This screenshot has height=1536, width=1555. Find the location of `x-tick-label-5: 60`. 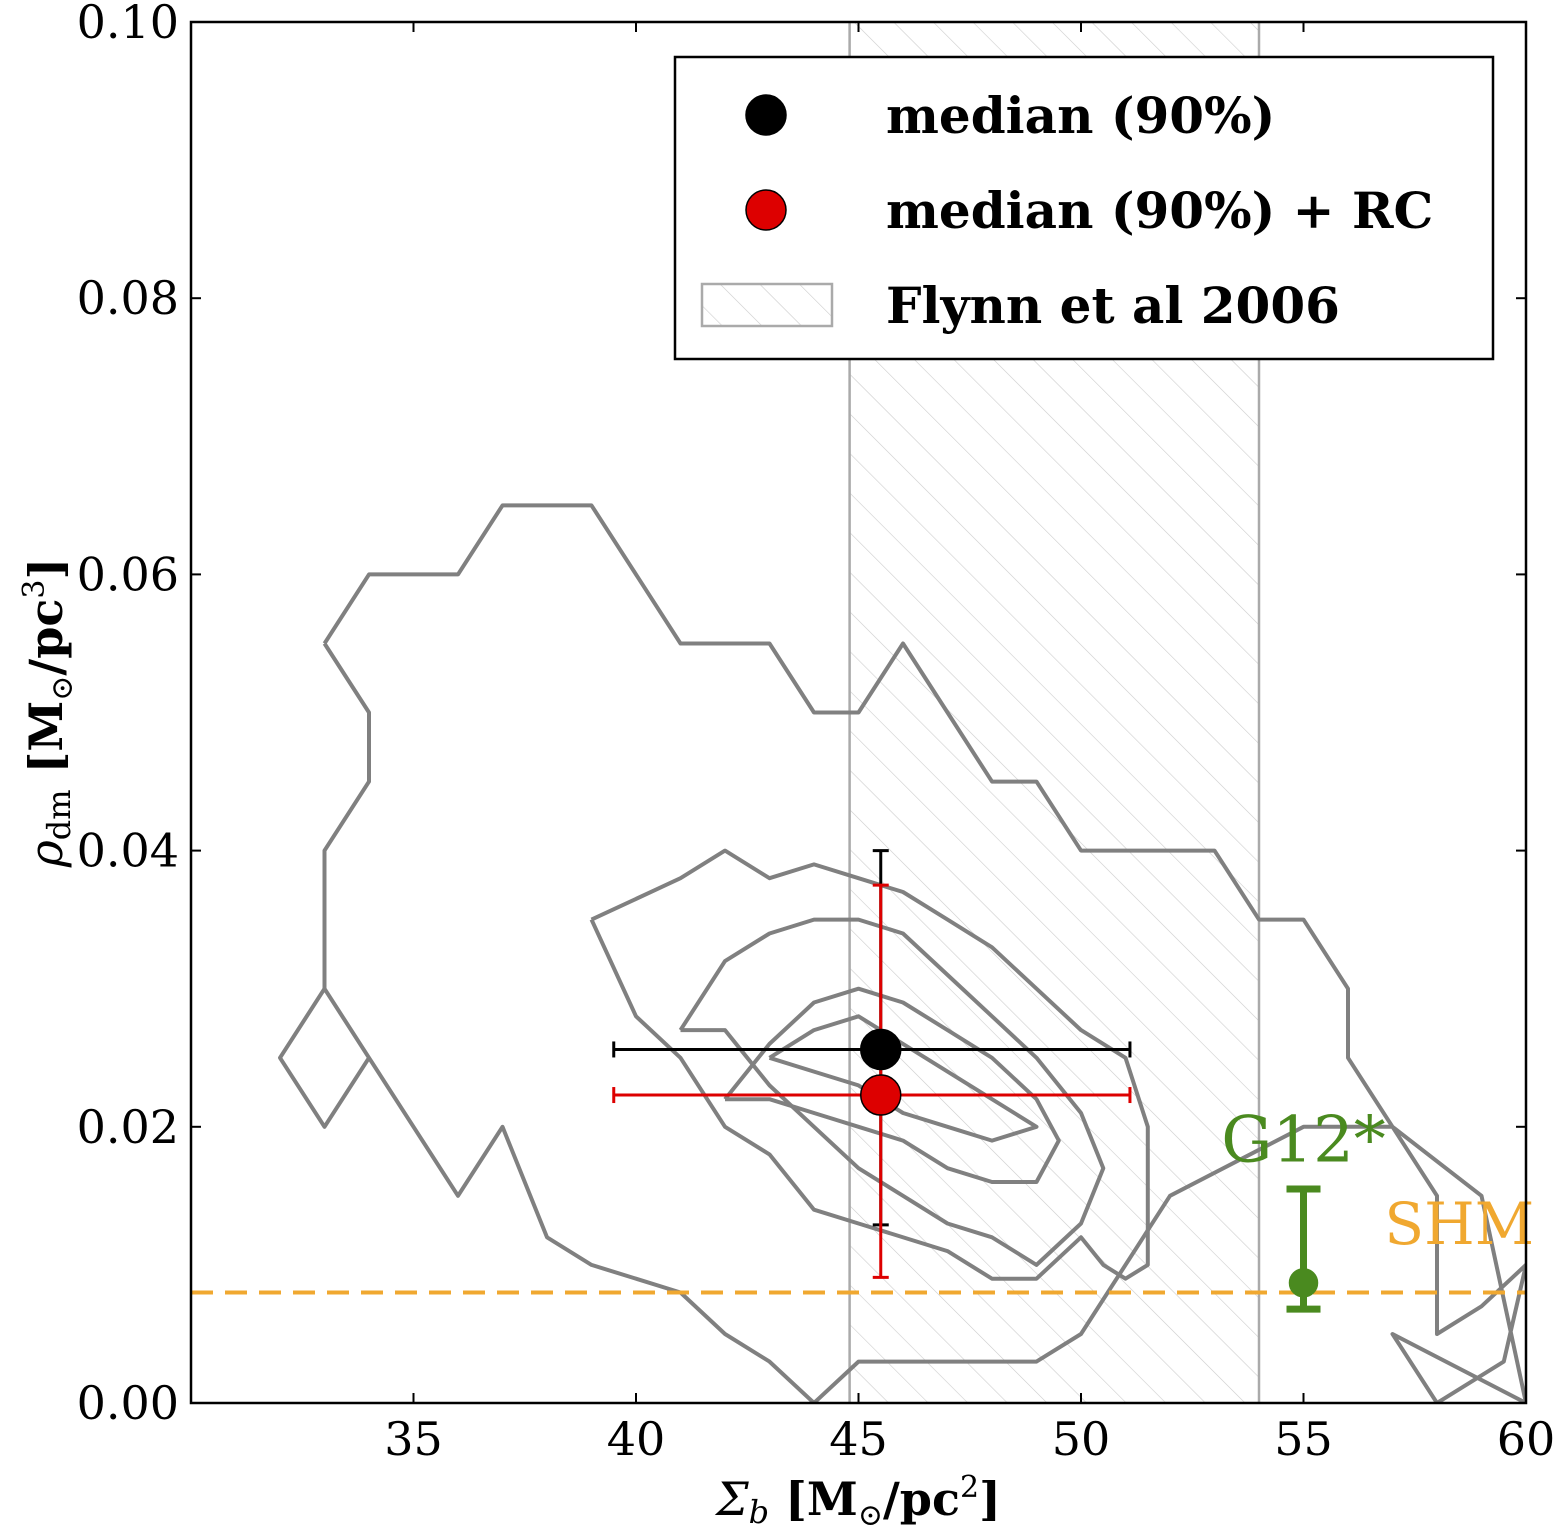

x-tick-label-5: 60 is located at coordinates (1526, 1439).